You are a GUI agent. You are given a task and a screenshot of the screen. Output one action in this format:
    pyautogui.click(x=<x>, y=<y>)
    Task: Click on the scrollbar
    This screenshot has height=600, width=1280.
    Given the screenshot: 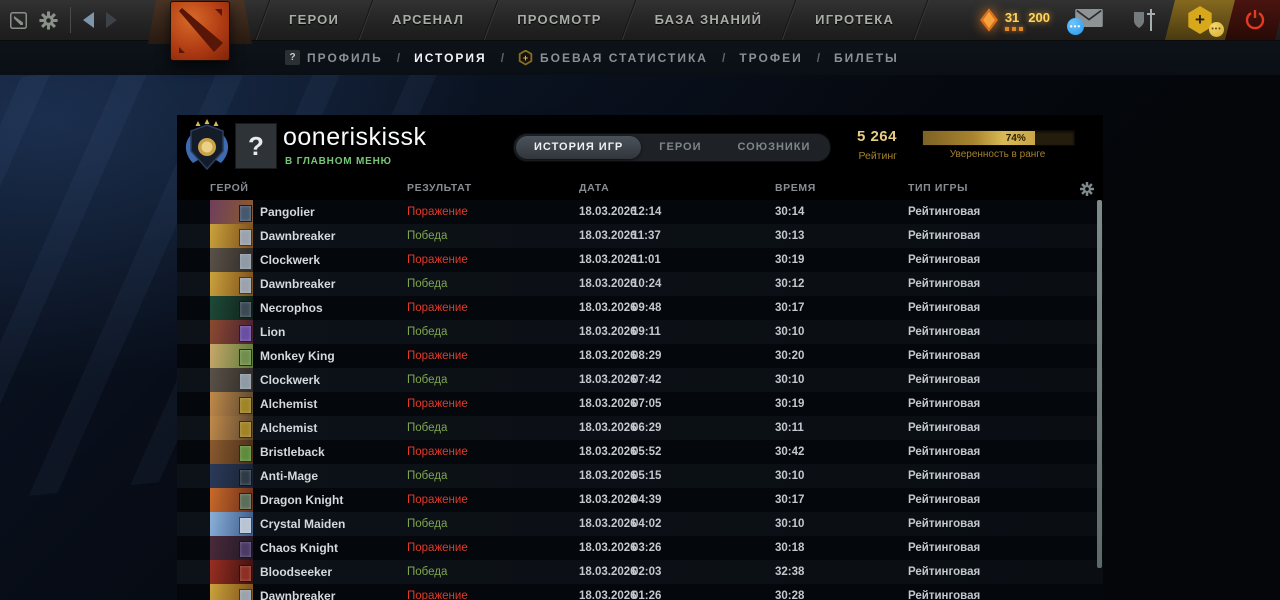 What is the action you would take?
    pyautogui.click(x=1099, y=384)
    